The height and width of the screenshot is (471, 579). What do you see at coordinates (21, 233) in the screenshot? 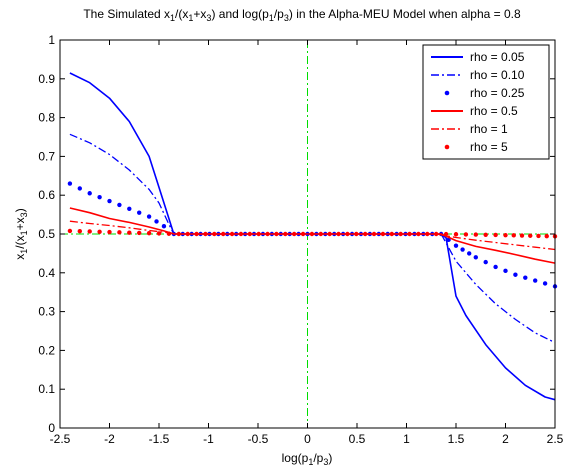
I see `y-axis-label: x1/(x1+x3)` at bounding box center [21, 233].